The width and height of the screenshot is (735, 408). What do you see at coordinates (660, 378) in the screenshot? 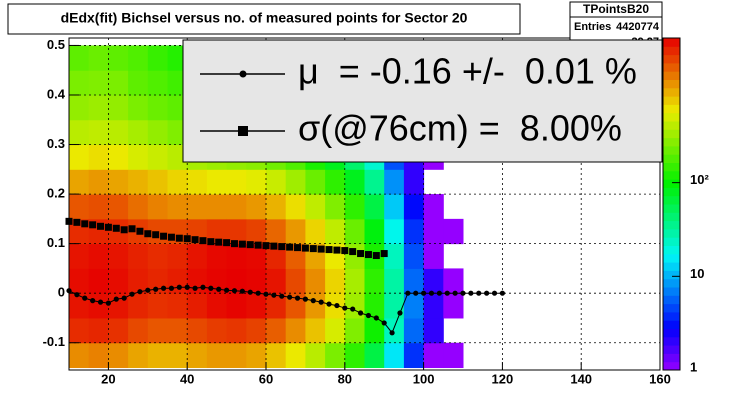
I see `x-tick-label: 160` at bounding box center [660, 378].